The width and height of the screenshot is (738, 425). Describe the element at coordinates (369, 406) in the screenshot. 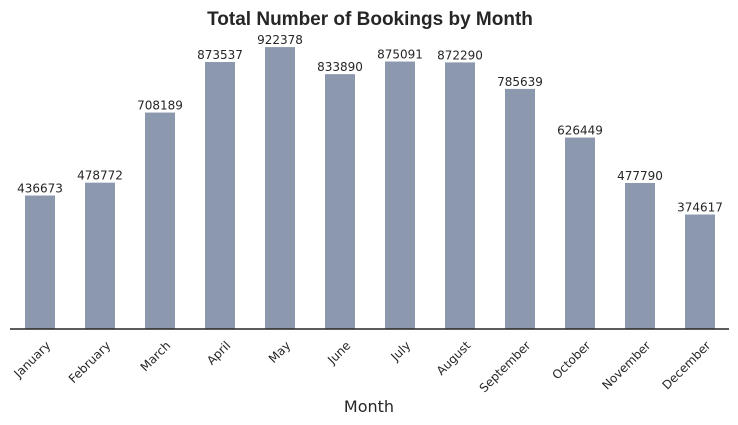

I see `x-axis-label: Month` at that location.